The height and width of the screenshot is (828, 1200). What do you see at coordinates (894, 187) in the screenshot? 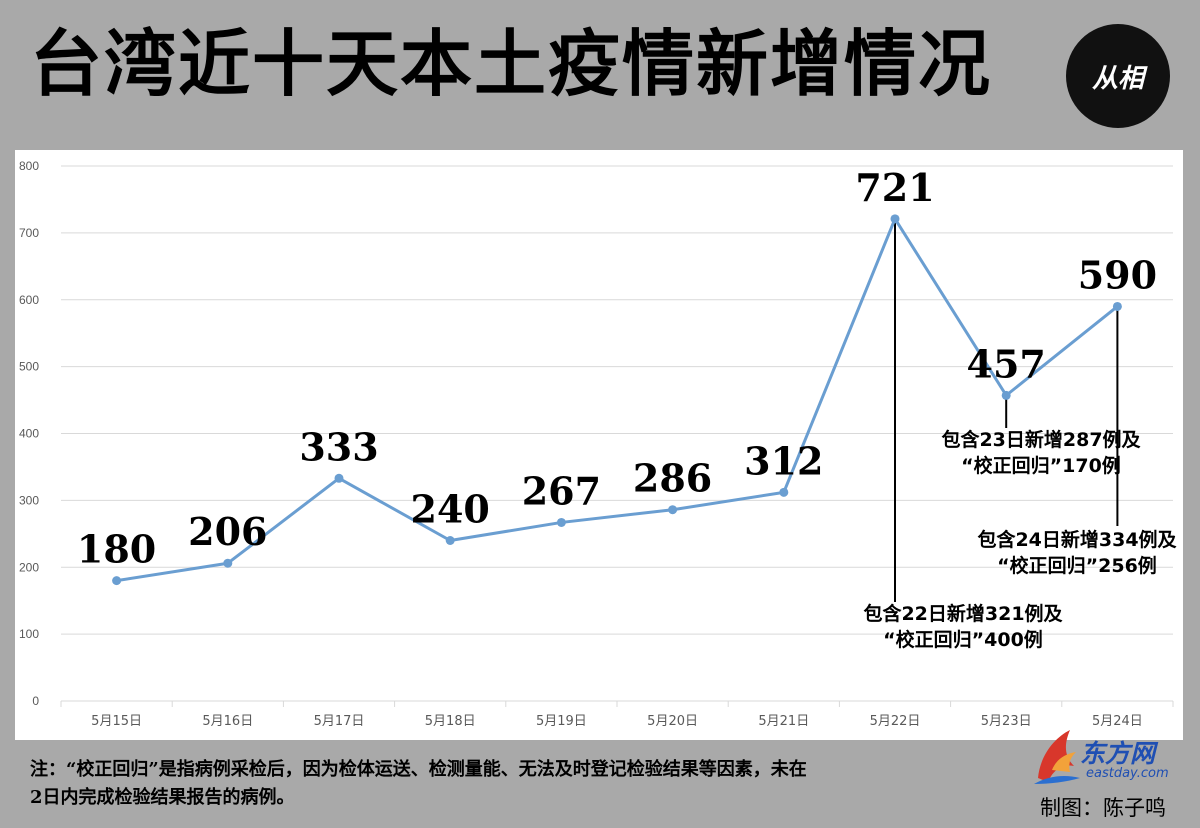
I see `data-label: 721` at bounding box center [894, 187].